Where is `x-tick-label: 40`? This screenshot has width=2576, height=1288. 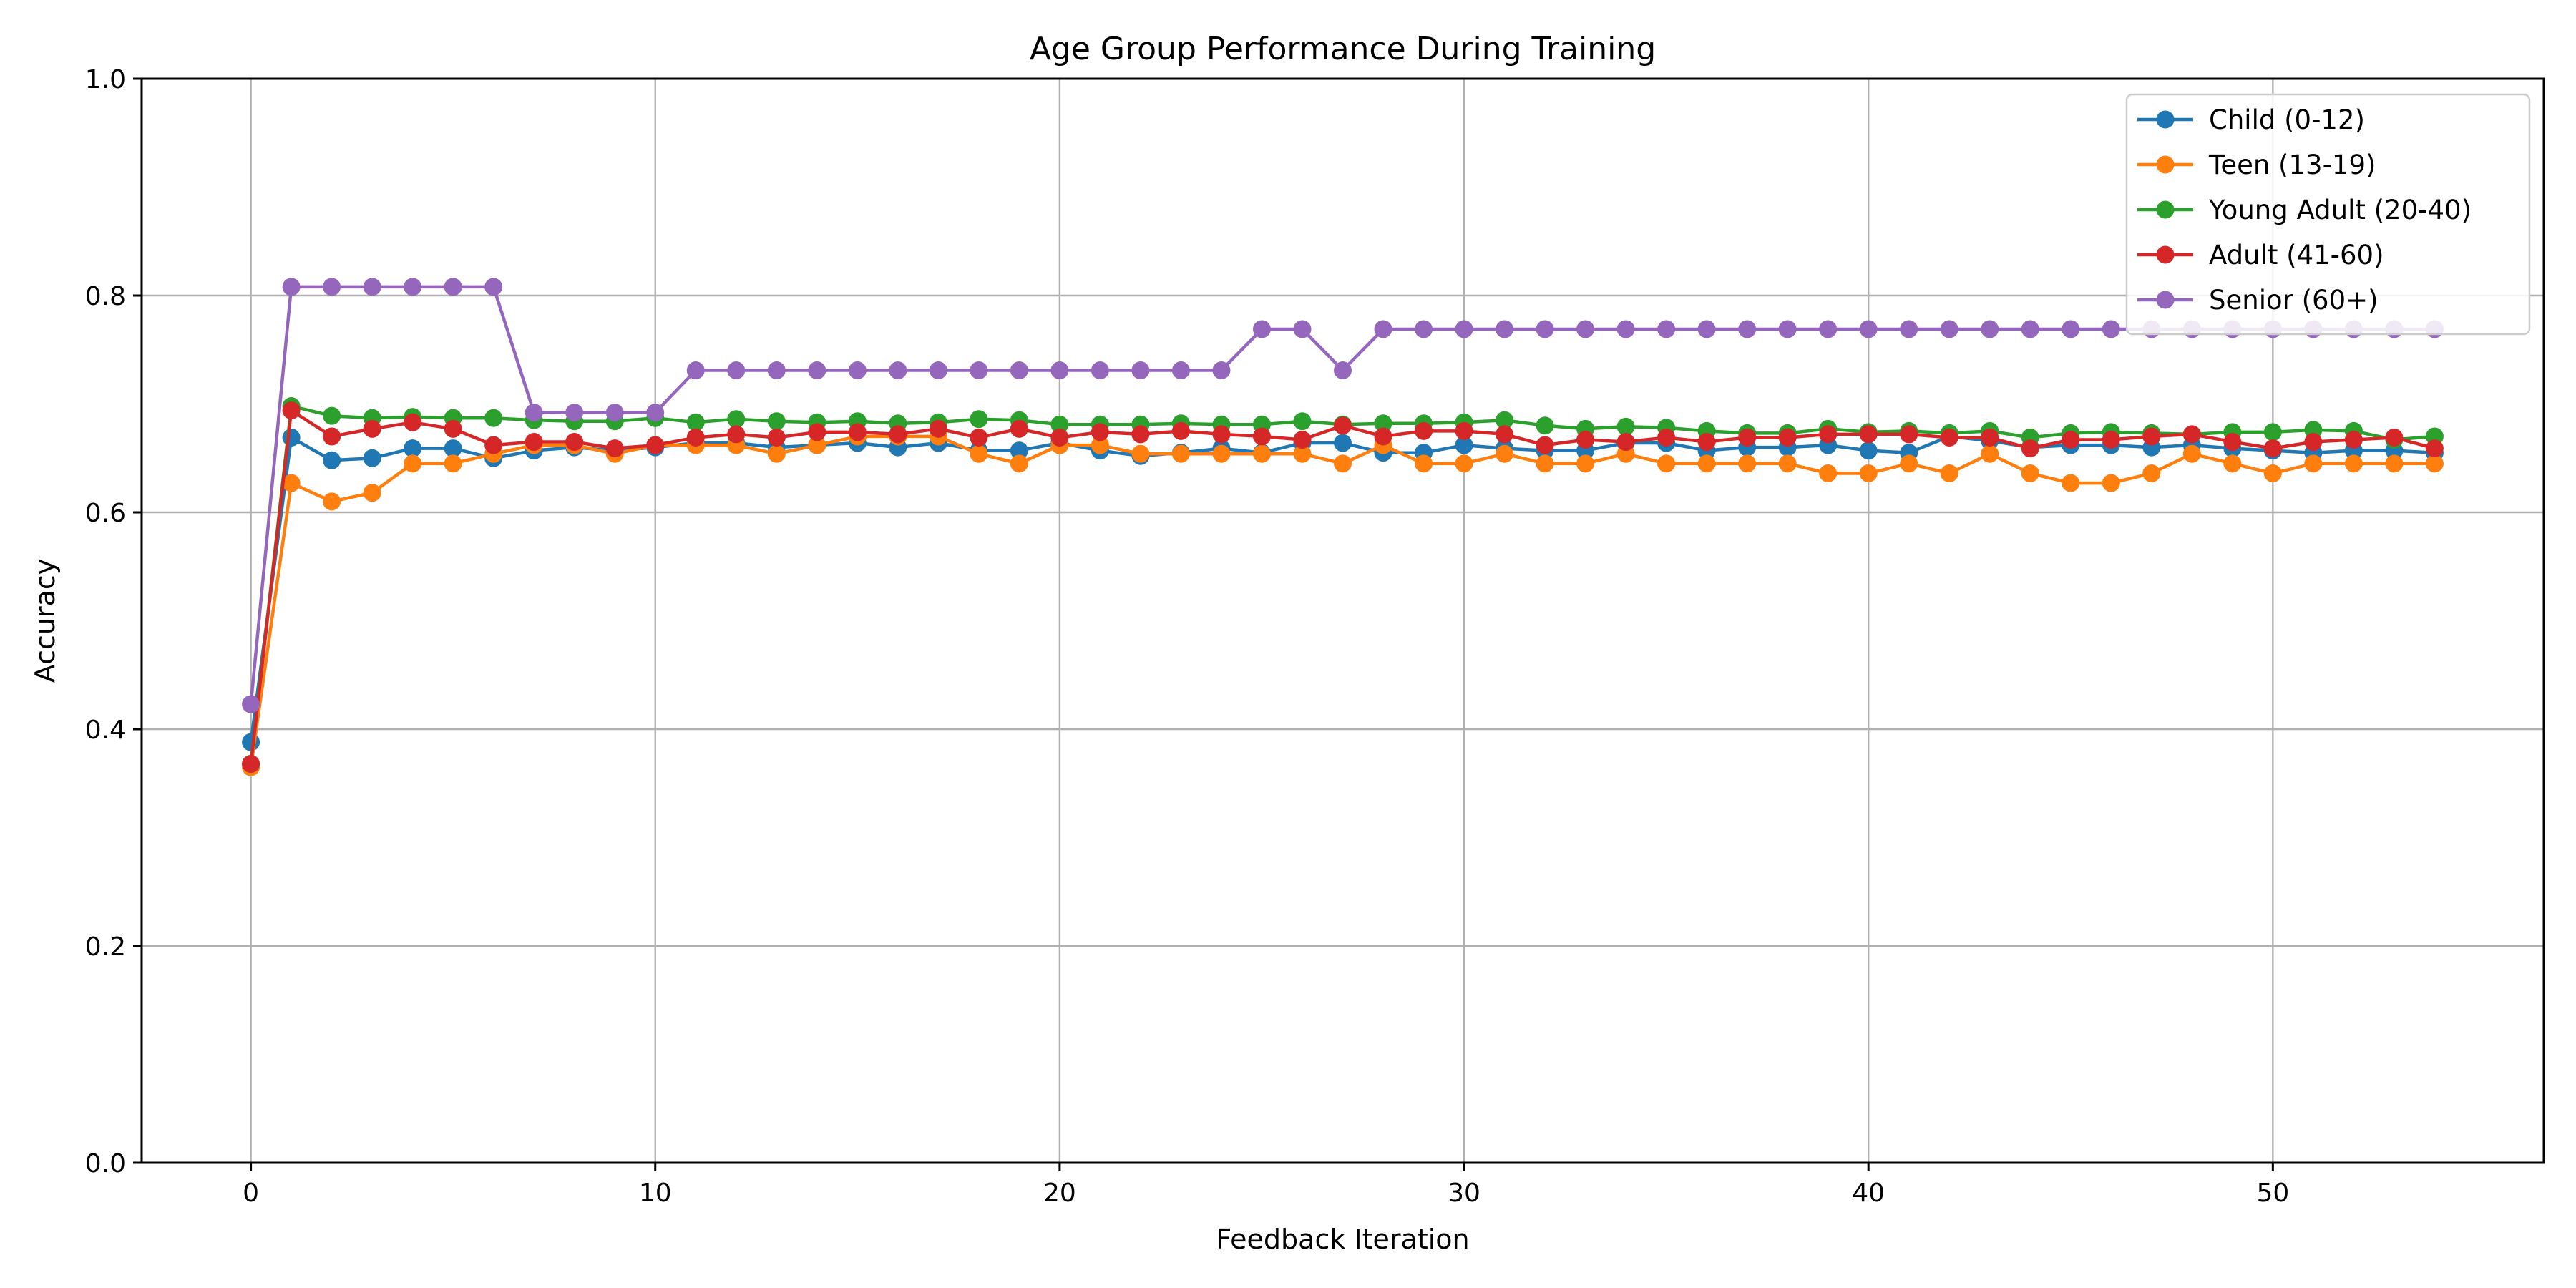 x-tick-label: 40 is located at coordinates (1868, 1193).